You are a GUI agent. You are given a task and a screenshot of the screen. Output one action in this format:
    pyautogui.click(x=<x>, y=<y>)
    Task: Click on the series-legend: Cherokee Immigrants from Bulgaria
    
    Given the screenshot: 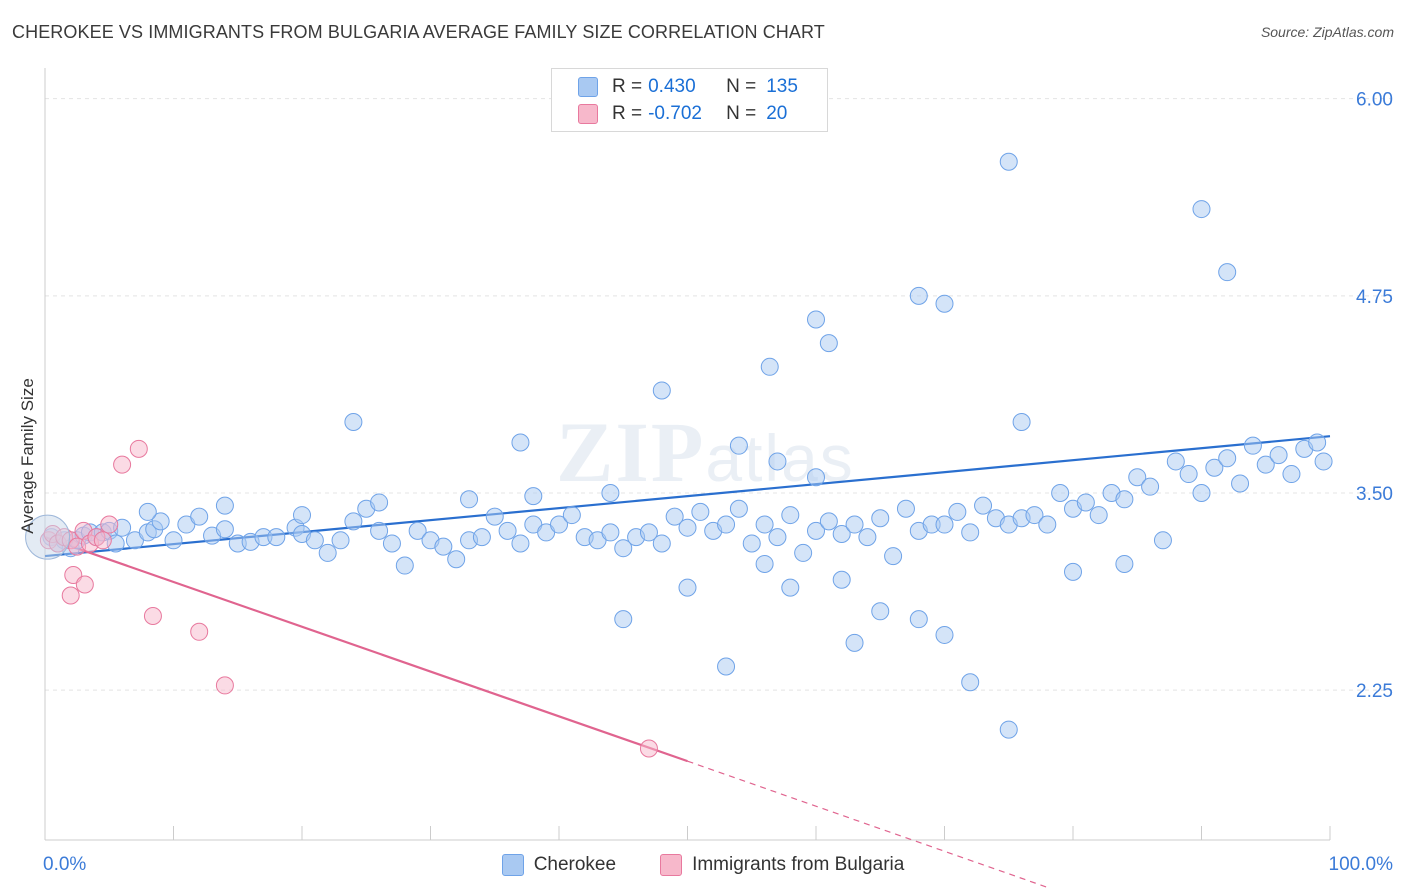 What is the action you would take?
    pyautogui.click(x=703, y=865)
    